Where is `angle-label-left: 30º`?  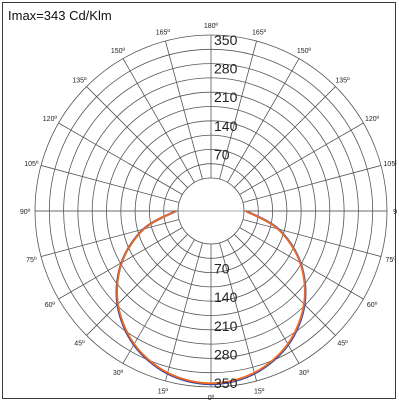 angle-label-left: 30º is located at coordinates (118, 373).